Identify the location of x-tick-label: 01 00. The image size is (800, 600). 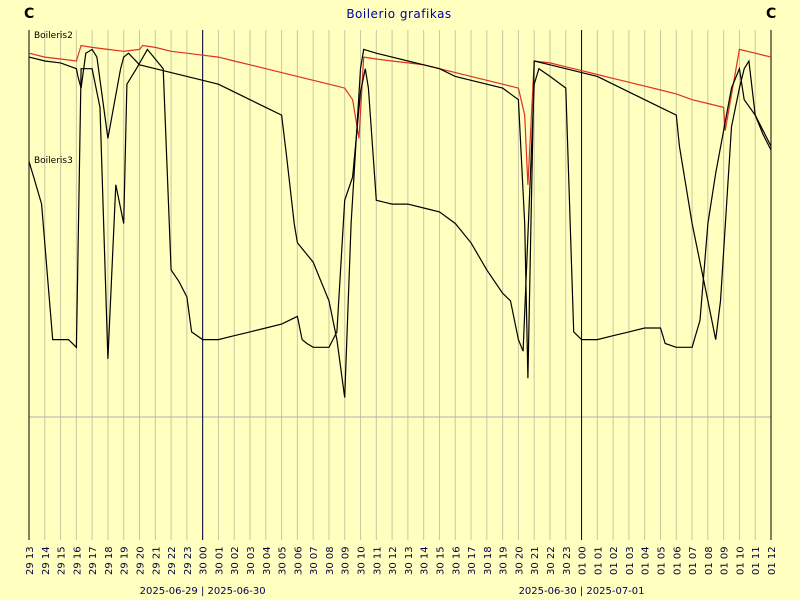
(583, 560).